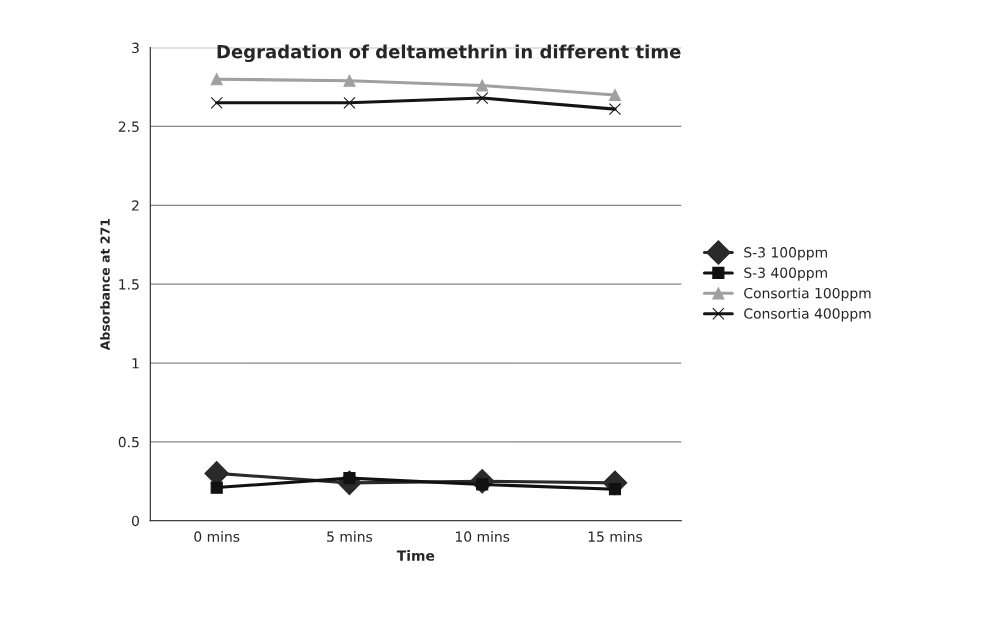 The height and width of the screenshot is (635, 1002). What do you see at coordinates (129, 284) in the screenshot?
I see `y-tick-label: 1.5` at bounding box center [129, 284].